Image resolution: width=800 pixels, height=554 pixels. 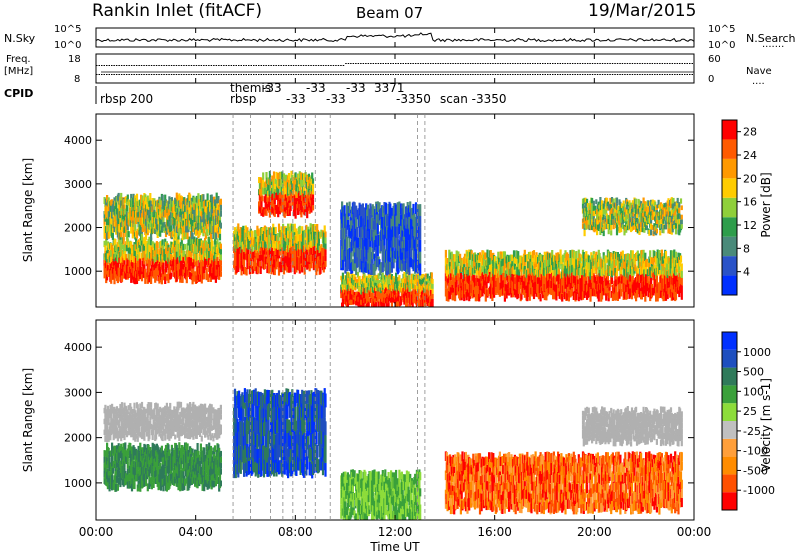 What do you see at coordinates (250, 88) in the screenshot?
I see `cpid-entry-themis: themis` at bounding box center [250, 88].